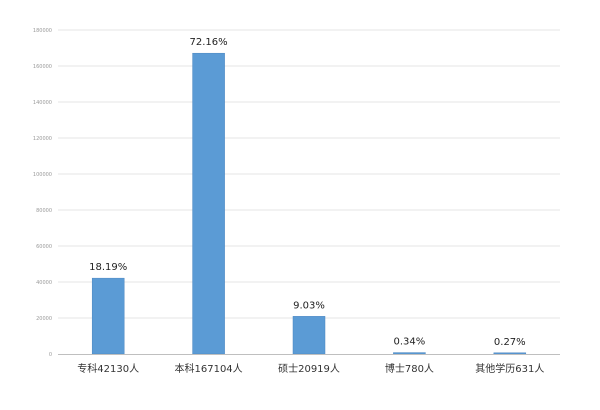 The height and width of the screenshot is (410, 600). What do you see at coordinates (409, 368) in the screenshot?
I see `x-tick-label: 博士780人` at bounding box center [409, 368].